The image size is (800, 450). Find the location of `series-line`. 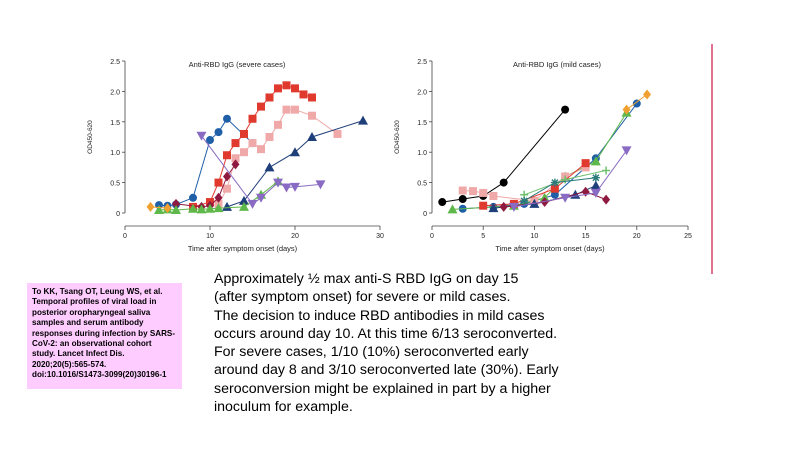

series-line is located at coordinates (637, 102).